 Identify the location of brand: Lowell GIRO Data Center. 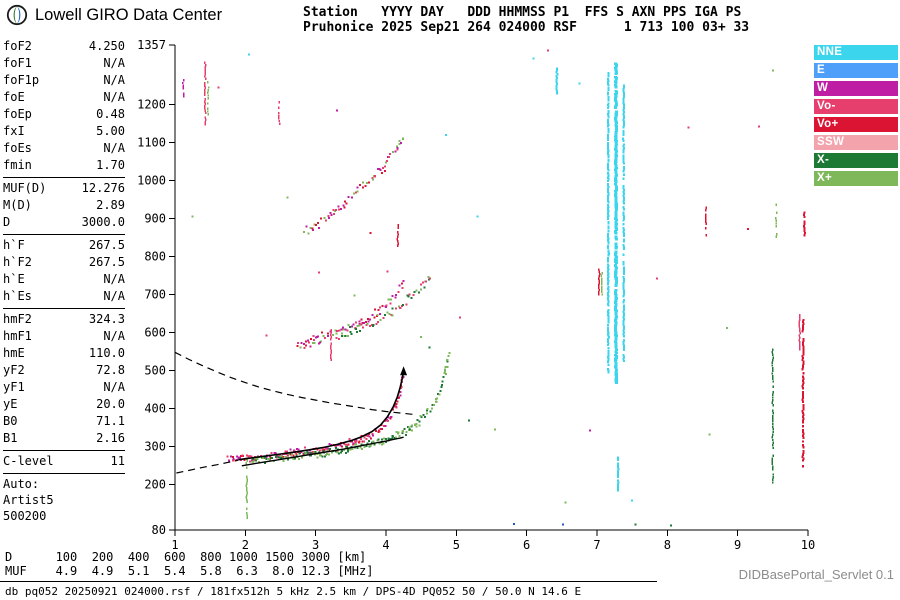
(114, 15).